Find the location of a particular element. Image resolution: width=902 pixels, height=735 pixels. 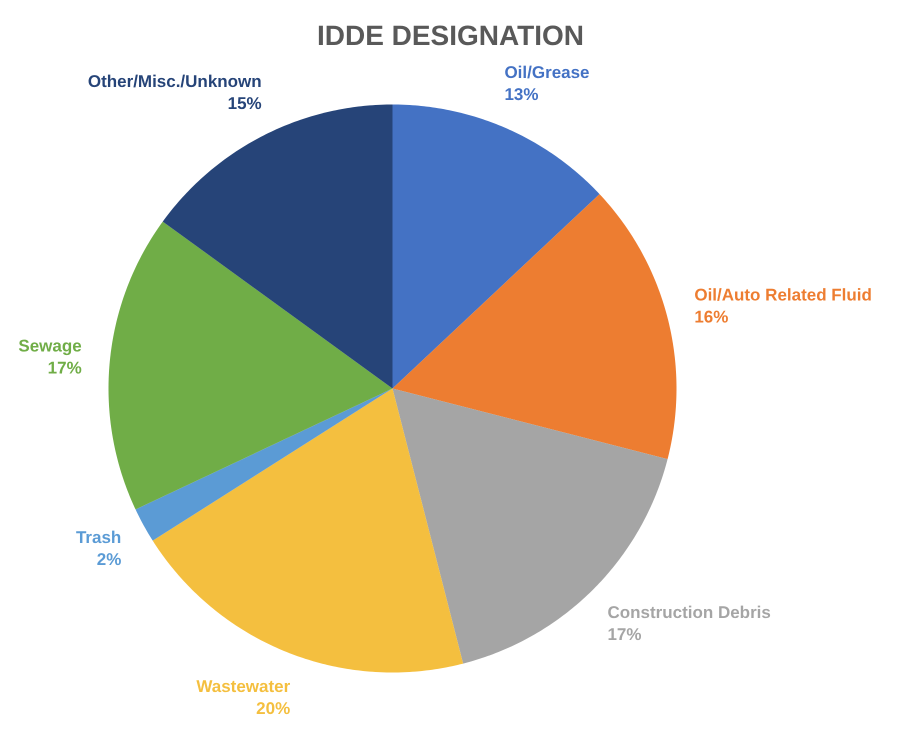

data-label: 16% is located at coordinates (711, 316).